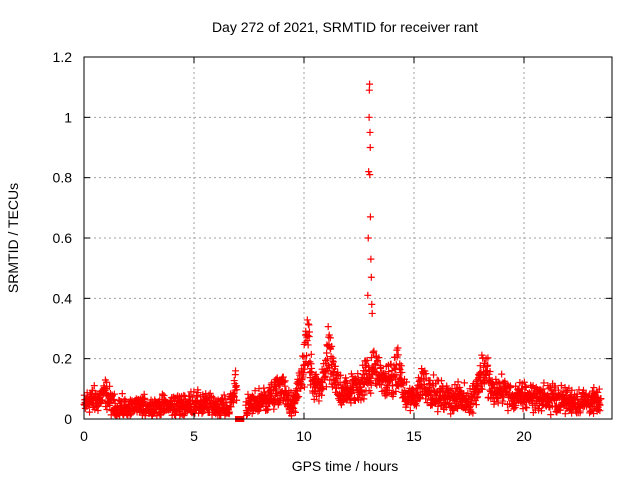  Describe the element at coordinates (345, 466) in the screenshot. I see `x-axis-label: GPS time / hours` at that location.